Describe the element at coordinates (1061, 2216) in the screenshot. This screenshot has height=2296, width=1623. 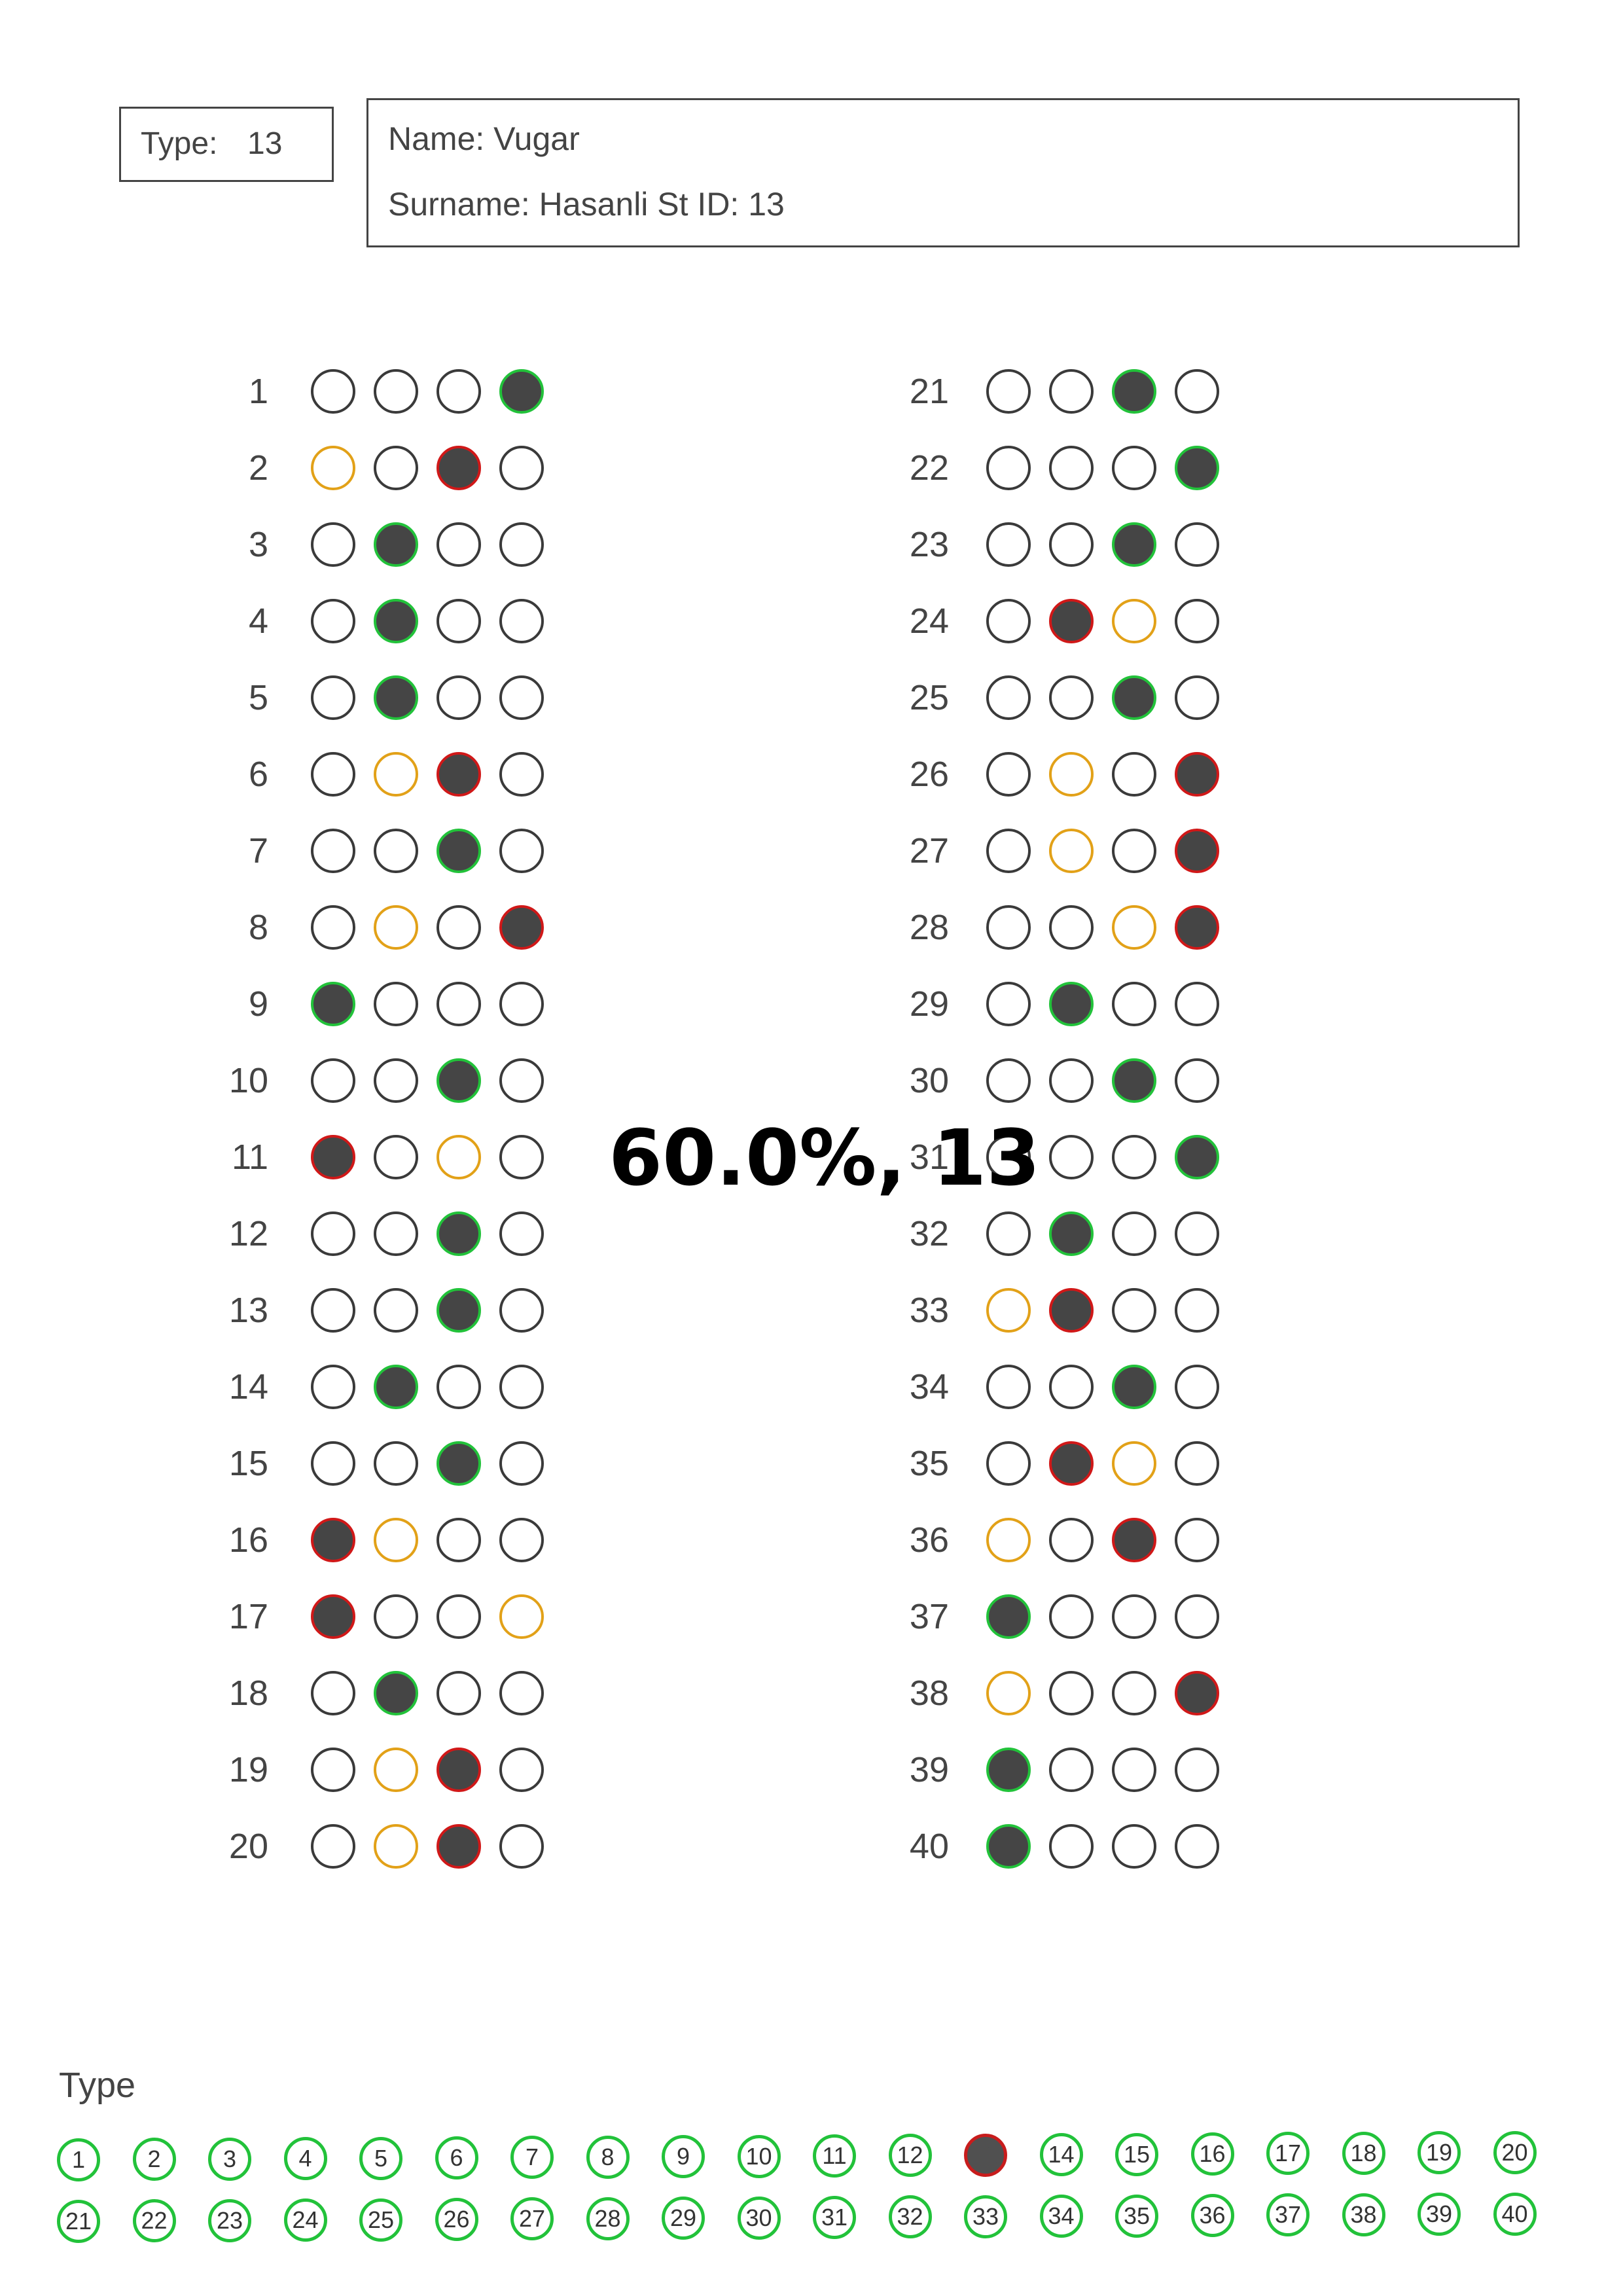
I see `type-option-34: 34` at that location.